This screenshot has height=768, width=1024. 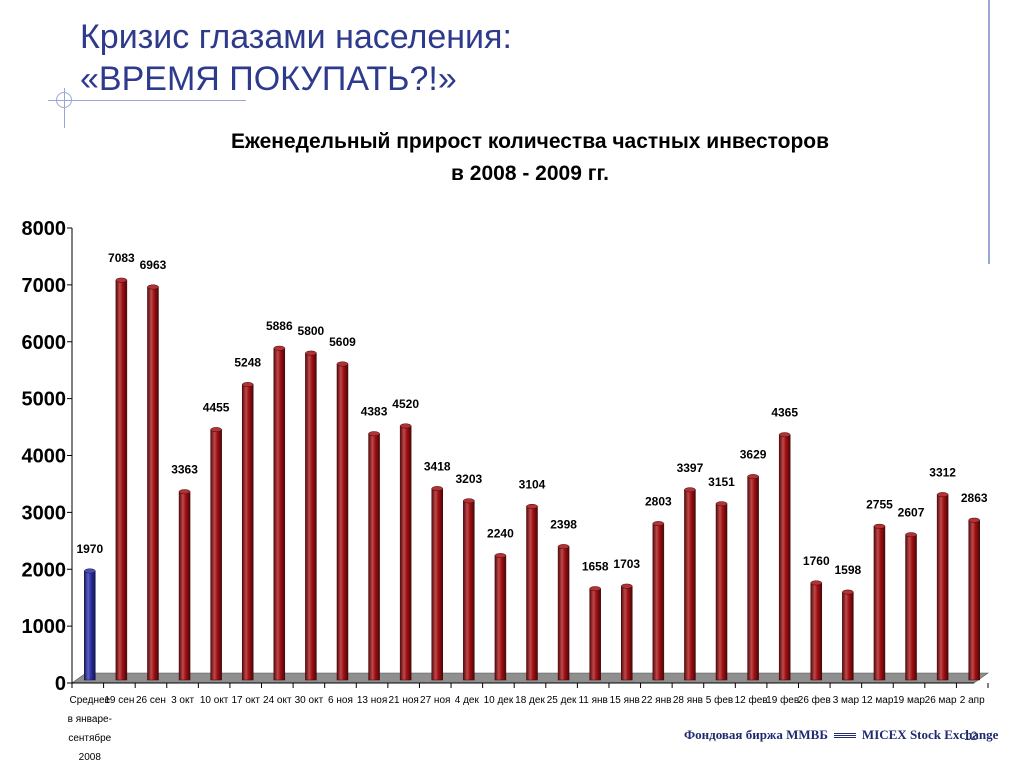 I want to click on x-category-label: 26 фев, so click(x=814, y=700).